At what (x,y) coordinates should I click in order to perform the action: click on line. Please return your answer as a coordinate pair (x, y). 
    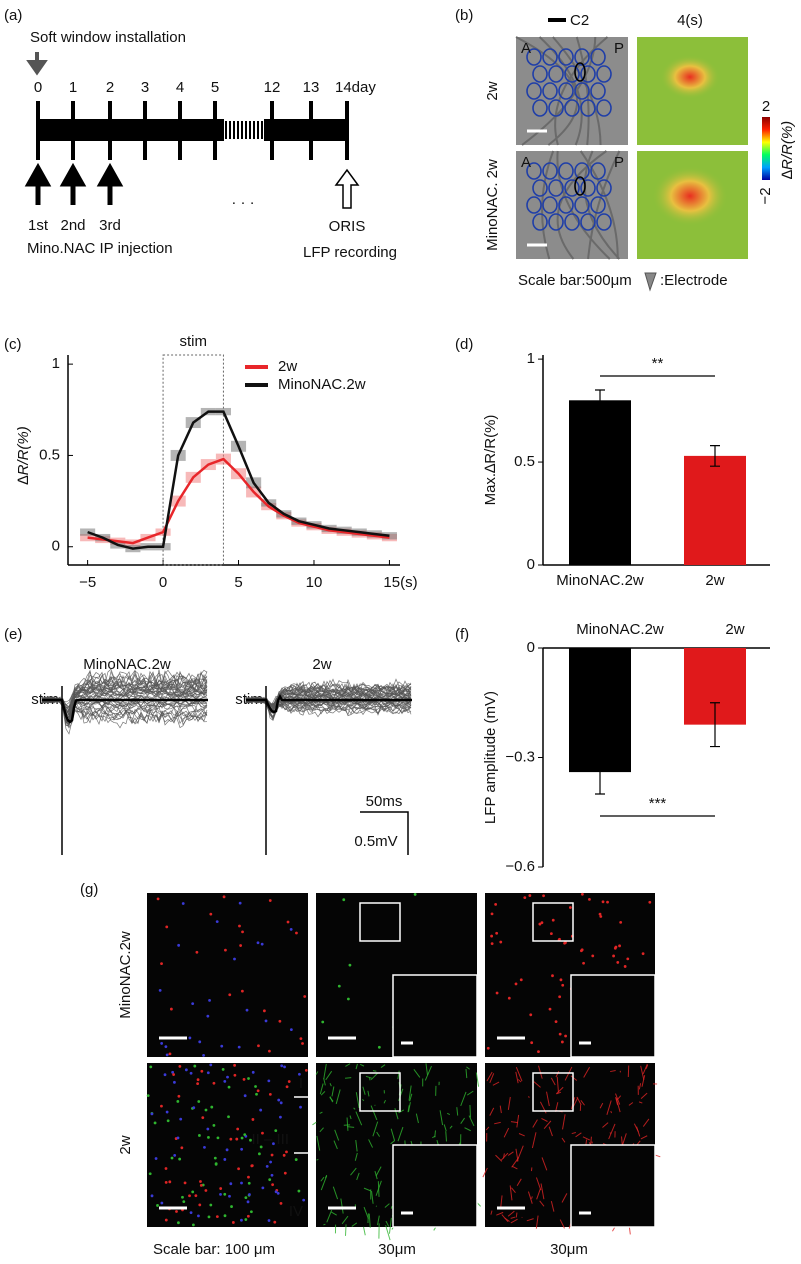
    Looking at the image, I should click on (238, 480).